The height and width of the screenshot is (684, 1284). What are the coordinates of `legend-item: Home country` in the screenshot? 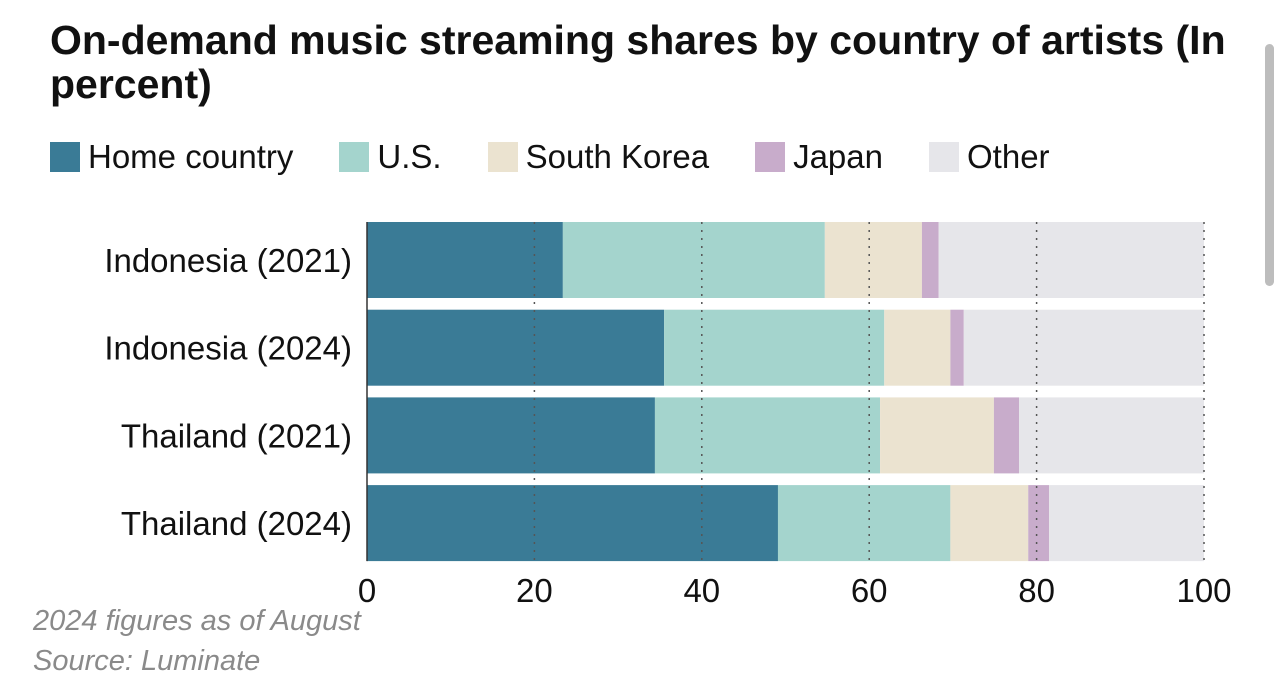 It's located at (171, 157).